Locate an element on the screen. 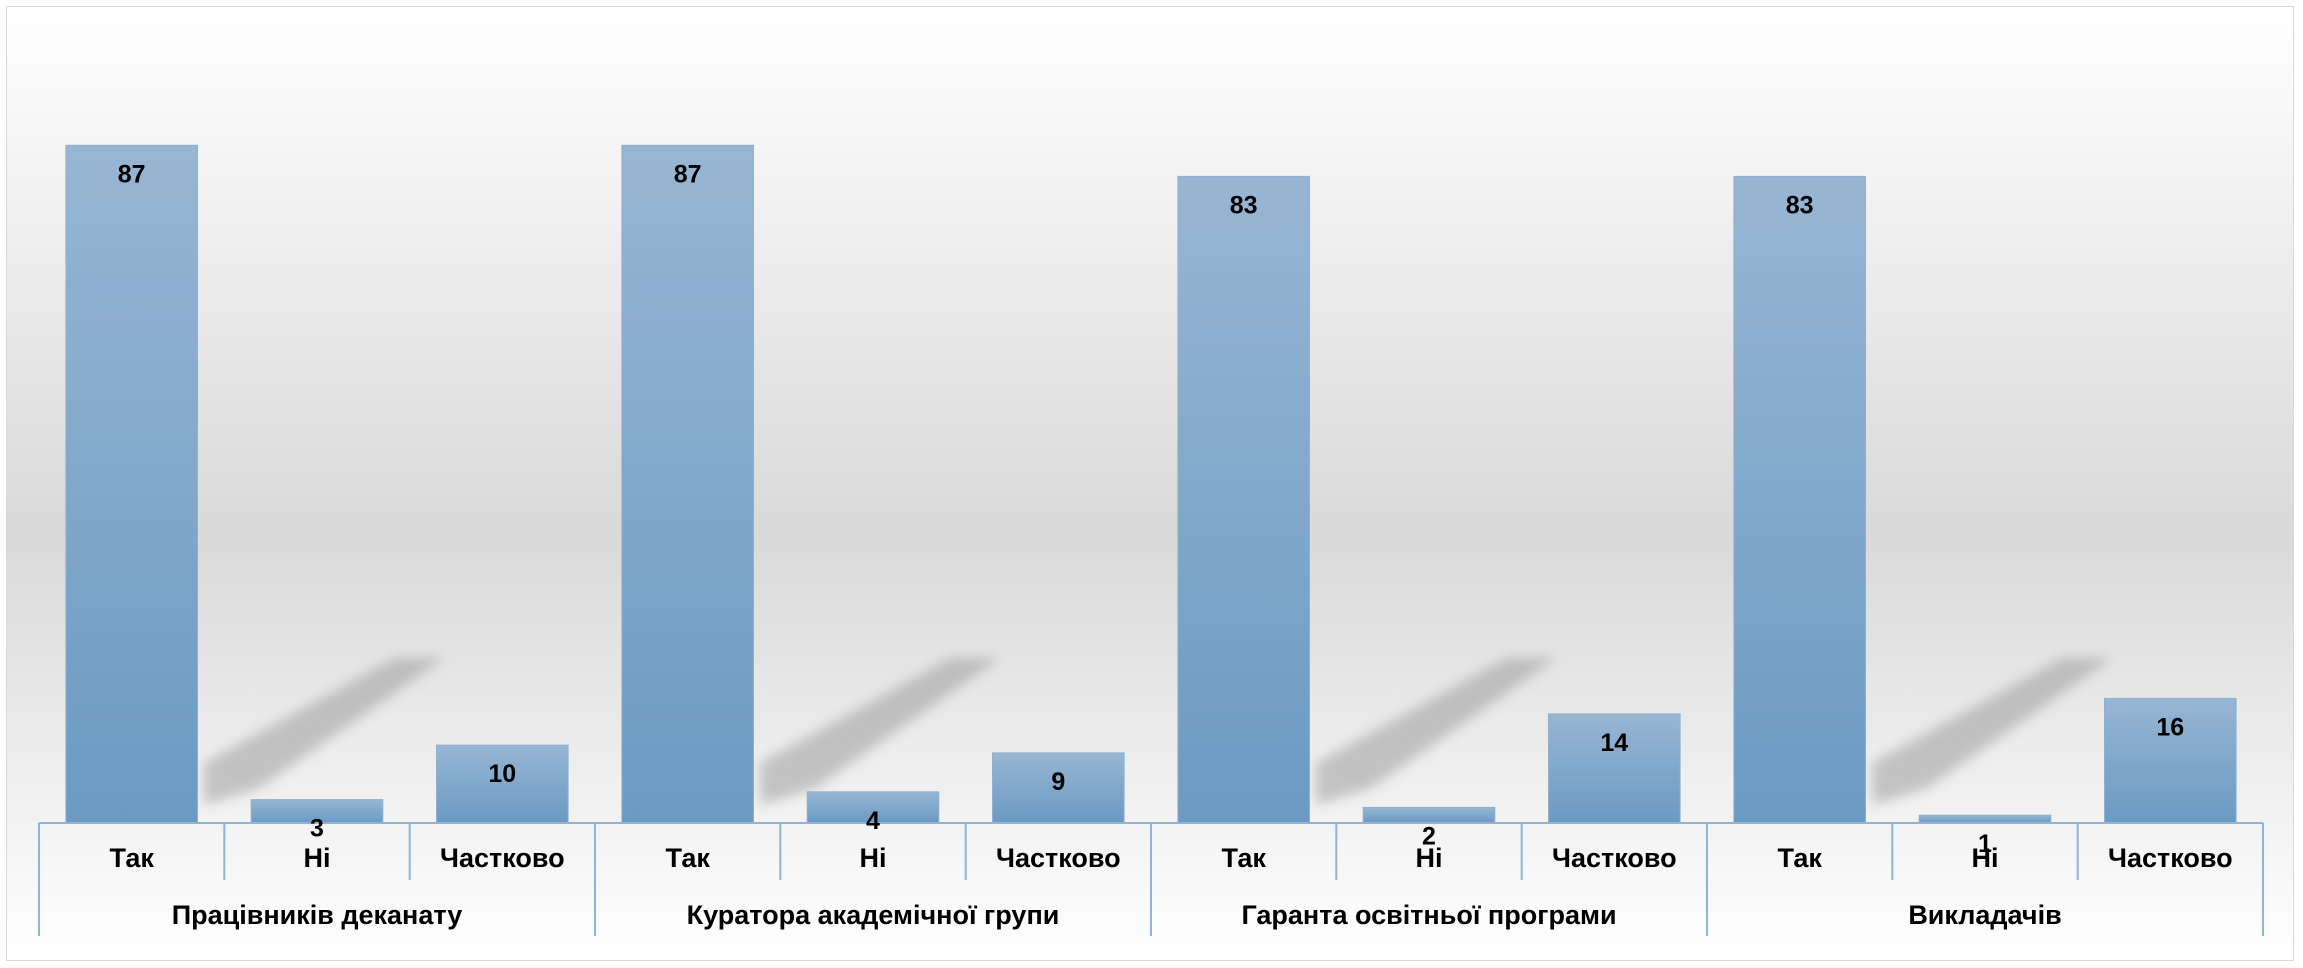 This screenshot has width=2303, height=968. data-label: 2 is located at coordinates (1429, 836).